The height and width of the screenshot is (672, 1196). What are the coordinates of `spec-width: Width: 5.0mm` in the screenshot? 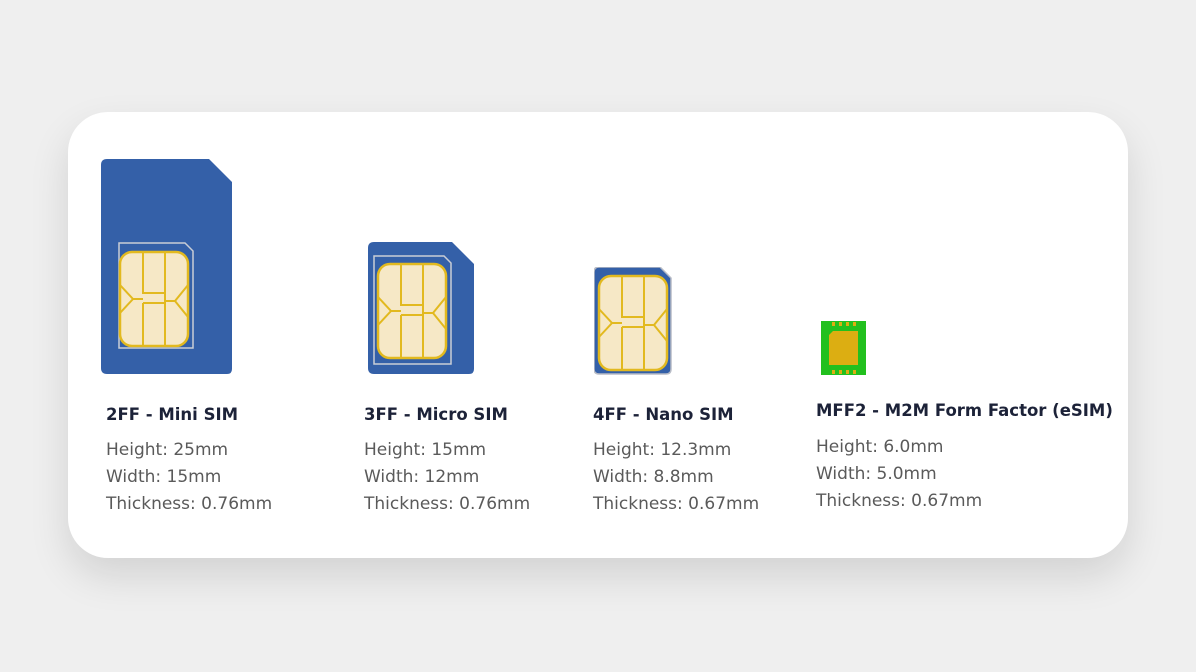 It's located at (876, 474).